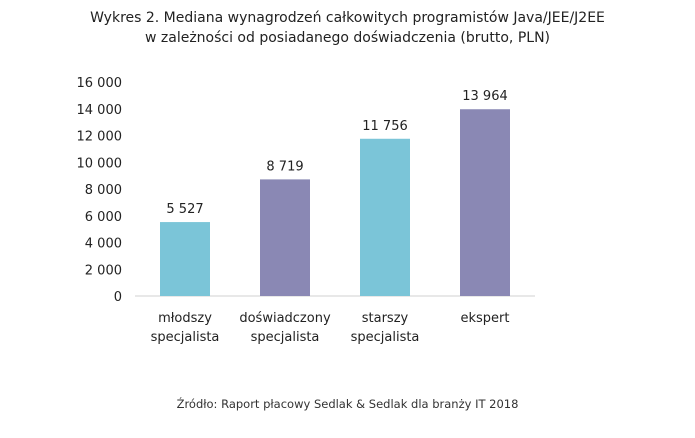  What do you see at coordinates (100, 83) in the screenshot?
I see `y-tick-label: 16 000` at bounding box center [100, 83].